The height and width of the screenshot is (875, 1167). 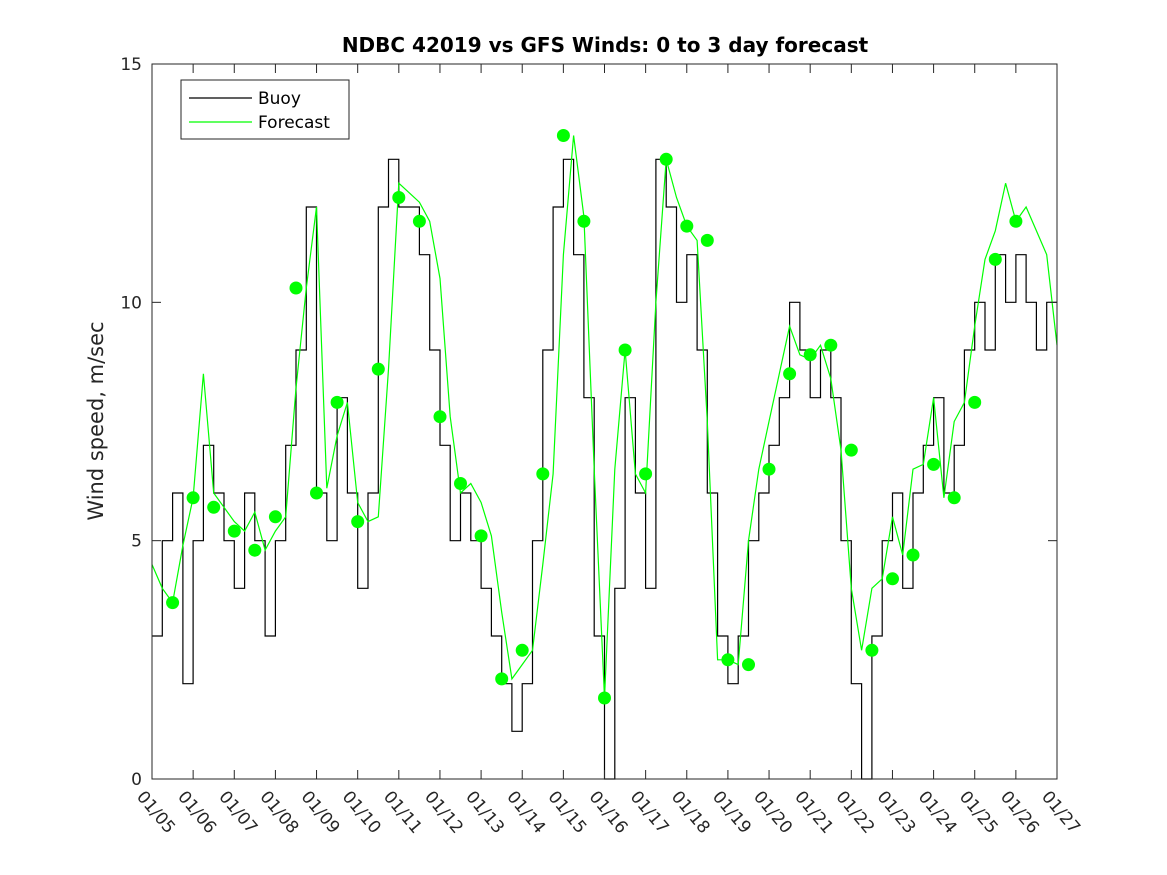 What do you see at coordinates (96, 420) in the screenshot?
I see `y-axis-label: Wind speed, m/sec` at bounding box center [96, 420].